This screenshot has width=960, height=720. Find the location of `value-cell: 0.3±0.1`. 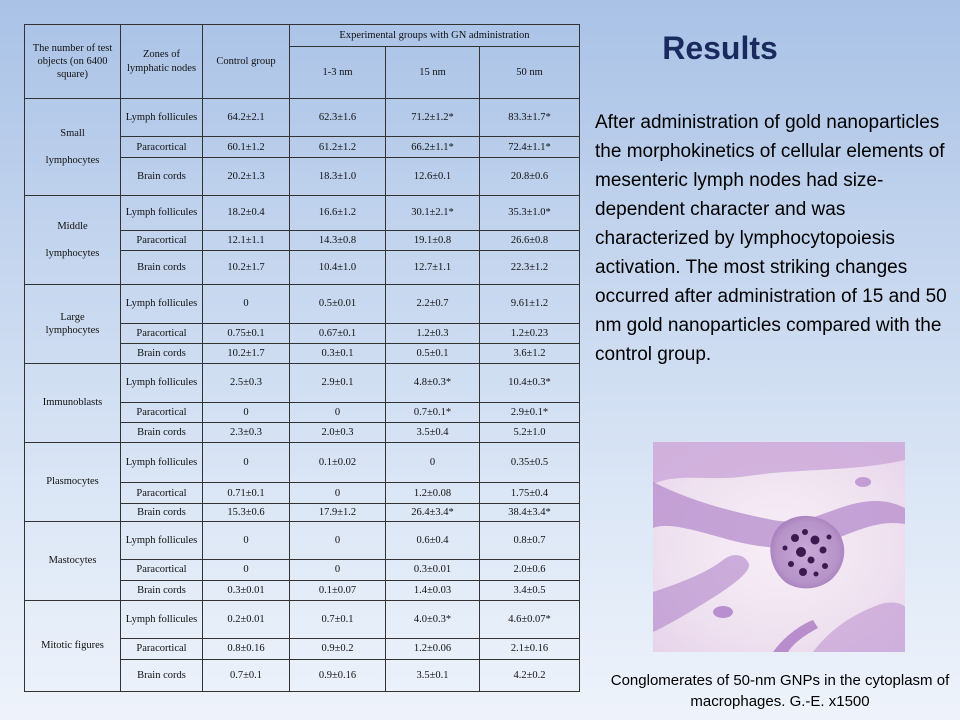

value-cell: 0.3±0.1 is located at coordinates (337, 353).